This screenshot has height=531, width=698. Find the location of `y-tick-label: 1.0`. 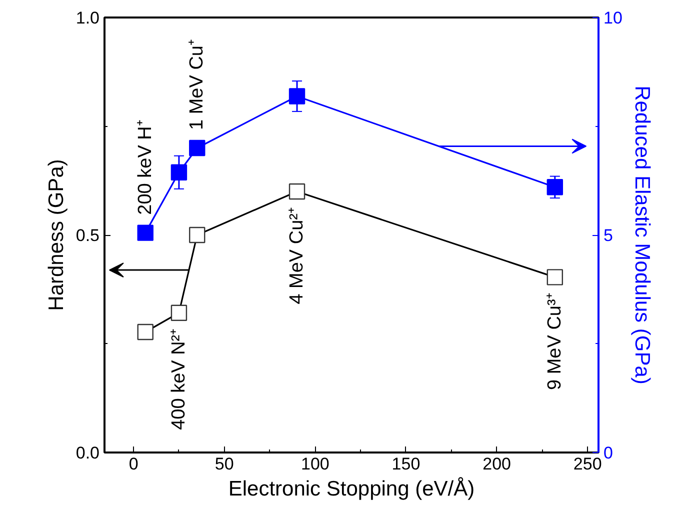

y-tick-label: 1.0 is located at coordinates (88, 18).